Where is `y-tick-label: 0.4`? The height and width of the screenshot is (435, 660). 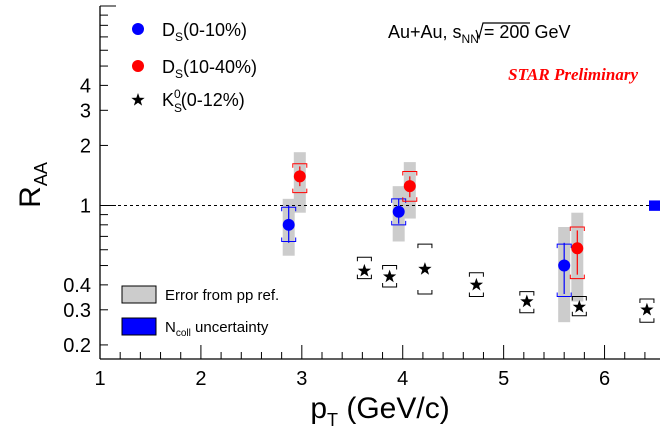 y-tick-label: 0.4 is located at coordinates (77, 286).